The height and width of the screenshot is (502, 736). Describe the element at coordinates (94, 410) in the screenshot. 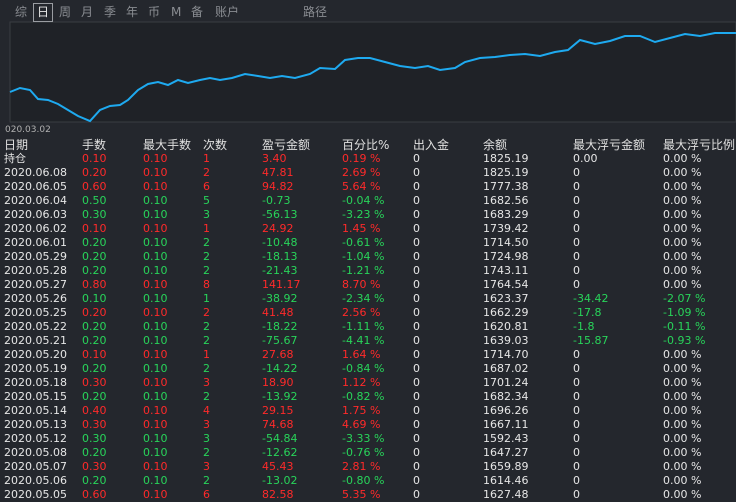

I see `table-cell: 0.40` at that location.